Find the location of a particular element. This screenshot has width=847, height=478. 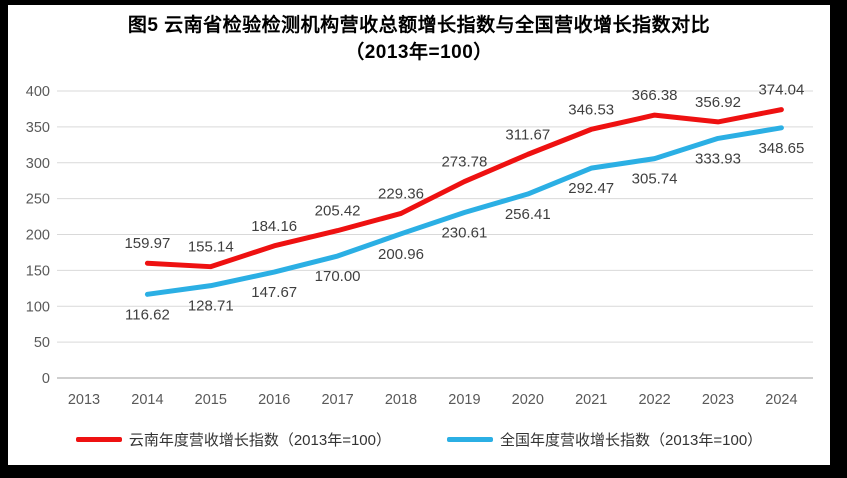

svg-text: 155.14 is located at coordinates (211, 247).